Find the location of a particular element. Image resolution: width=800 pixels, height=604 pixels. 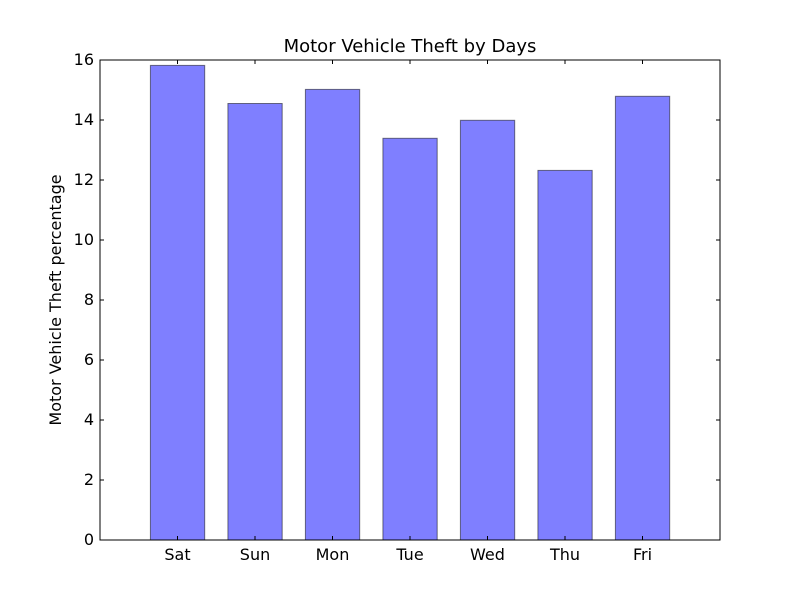

bar-thu is located at coordinates (565, 355).